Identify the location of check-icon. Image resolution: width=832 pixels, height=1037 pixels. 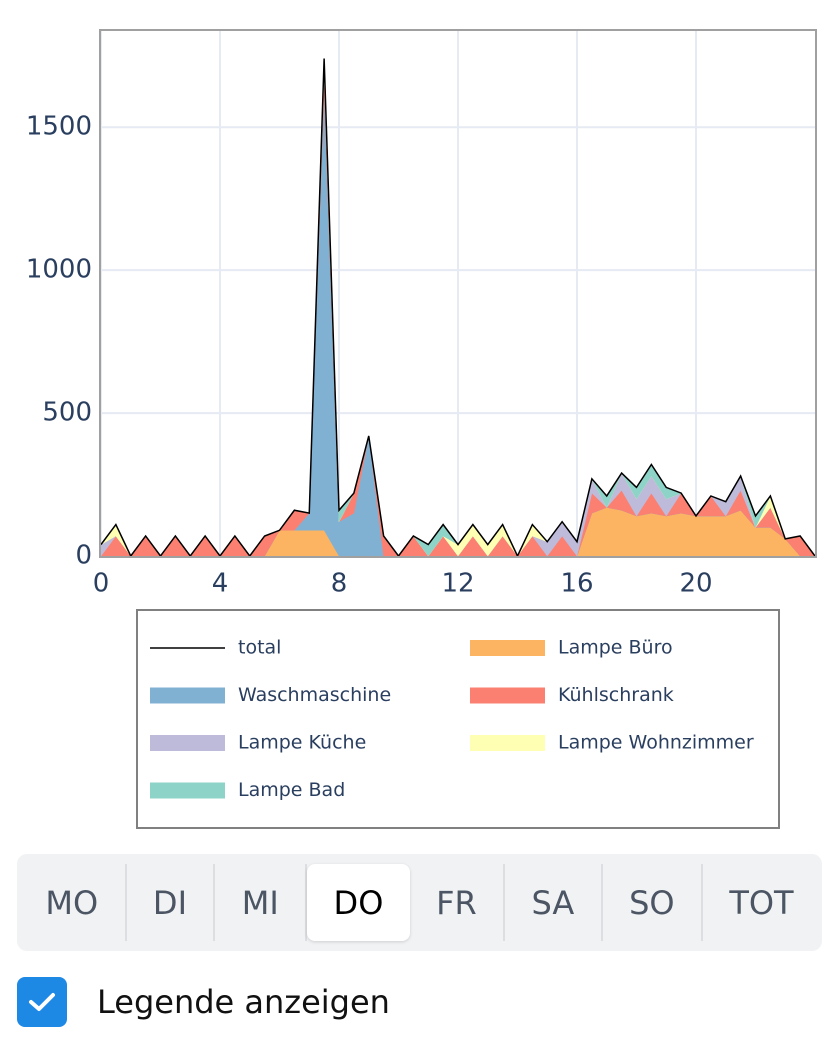
(42, 1002).